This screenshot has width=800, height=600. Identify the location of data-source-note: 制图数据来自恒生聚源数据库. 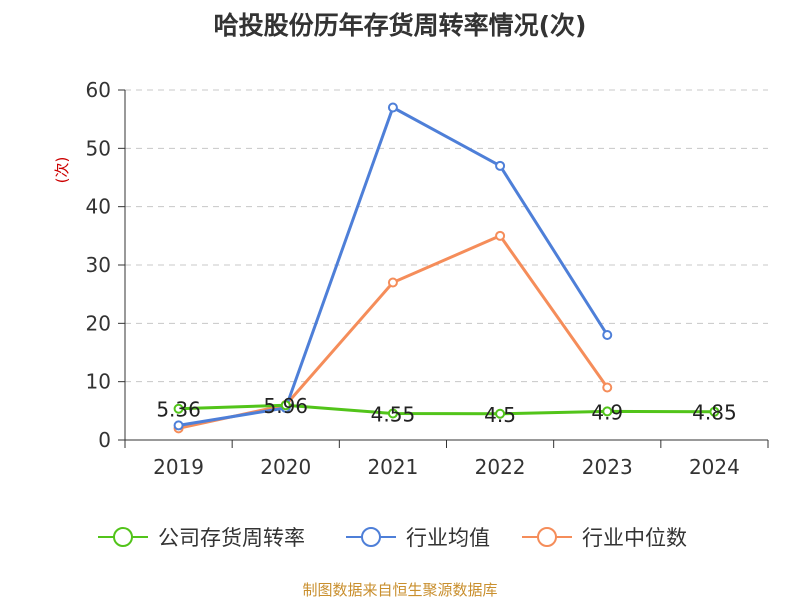
(400, 590).